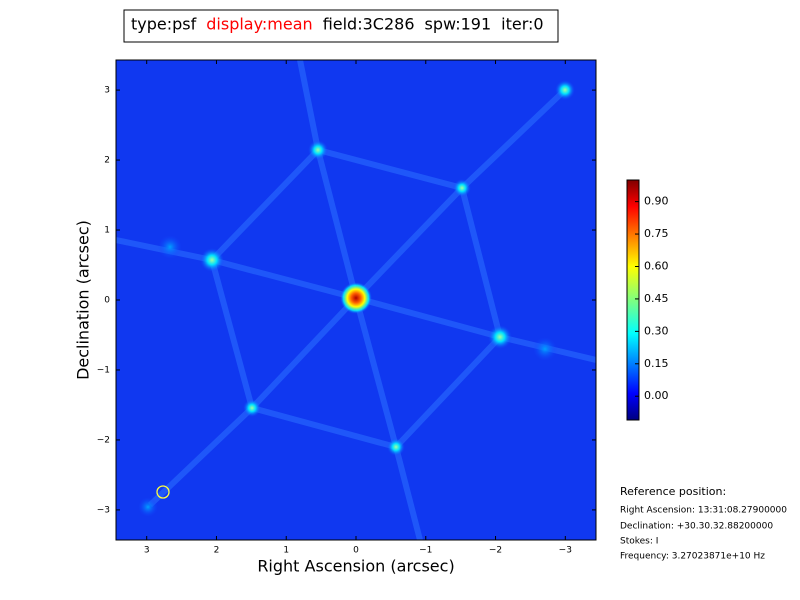 The width and height of the screenshot is (800, 600). Describe the element at coordinates (522, 24) in the screenshot. I see `title-part: iter:0` at that location.